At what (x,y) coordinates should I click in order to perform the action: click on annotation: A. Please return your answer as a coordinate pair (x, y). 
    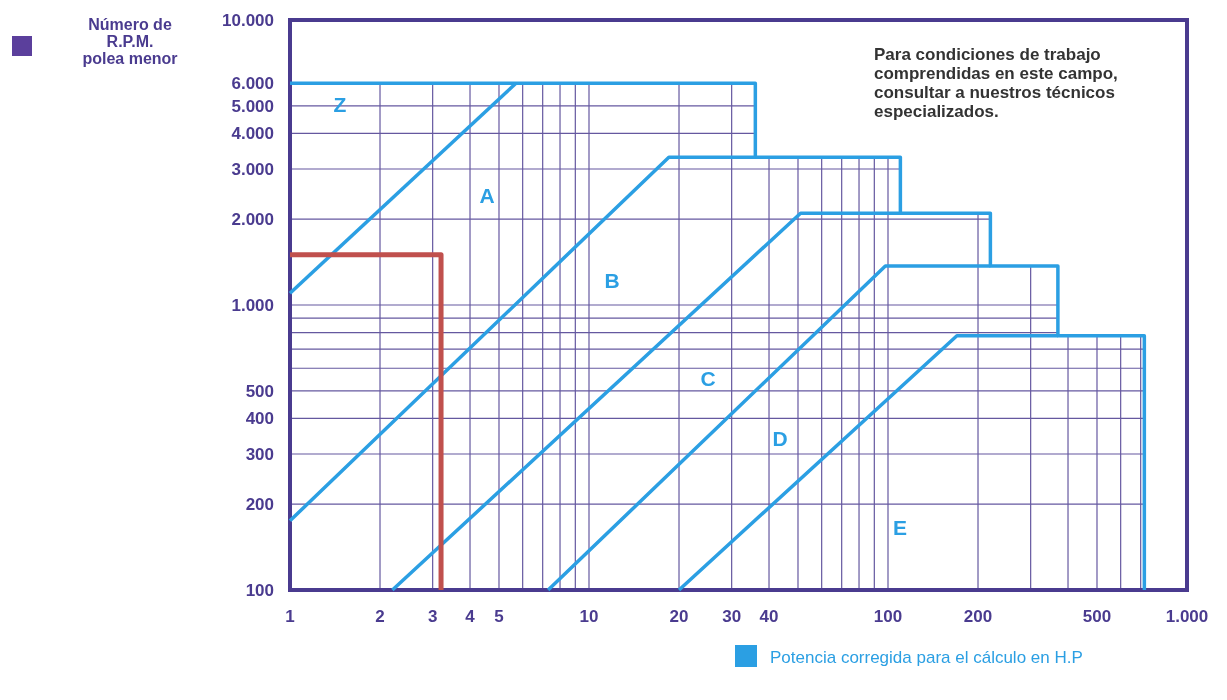
    Looking at the image, I should click on (487, 195).